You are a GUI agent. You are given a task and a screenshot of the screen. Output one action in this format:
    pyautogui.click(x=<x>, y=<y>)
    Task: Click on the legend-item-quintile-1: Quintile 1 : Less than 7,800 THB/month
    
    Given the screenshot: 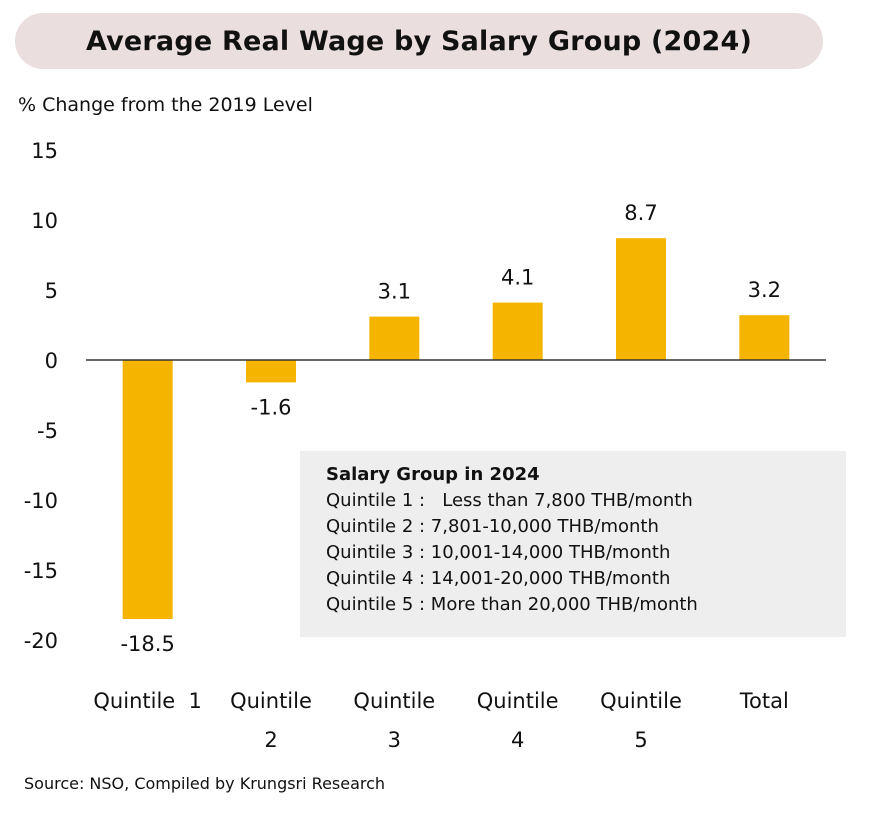 What is the action you would take?
    pyautogui.click(x=509, y=500)
    